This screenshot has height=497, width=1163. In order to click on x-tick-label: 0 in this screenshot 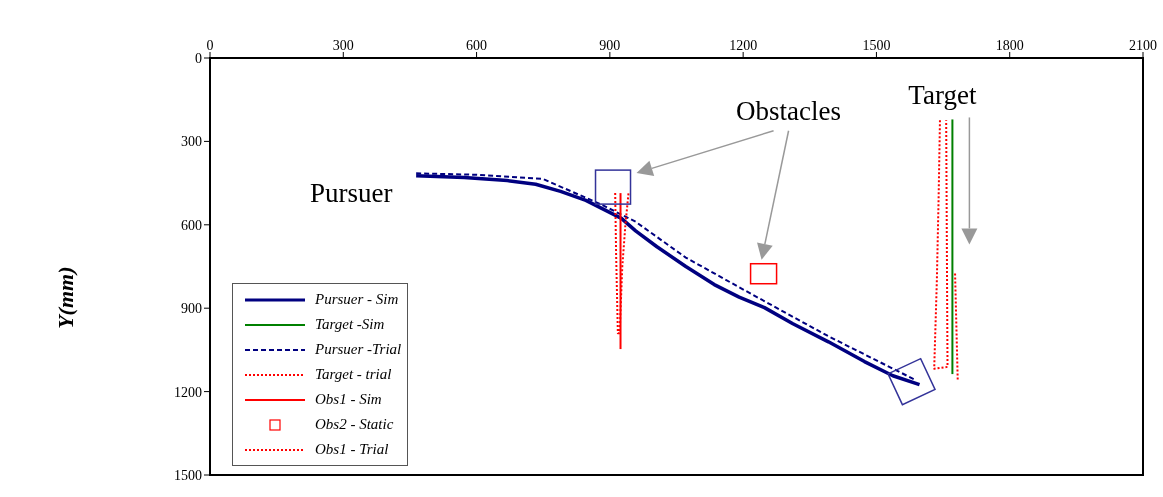, I will do `click(210, 45)`.